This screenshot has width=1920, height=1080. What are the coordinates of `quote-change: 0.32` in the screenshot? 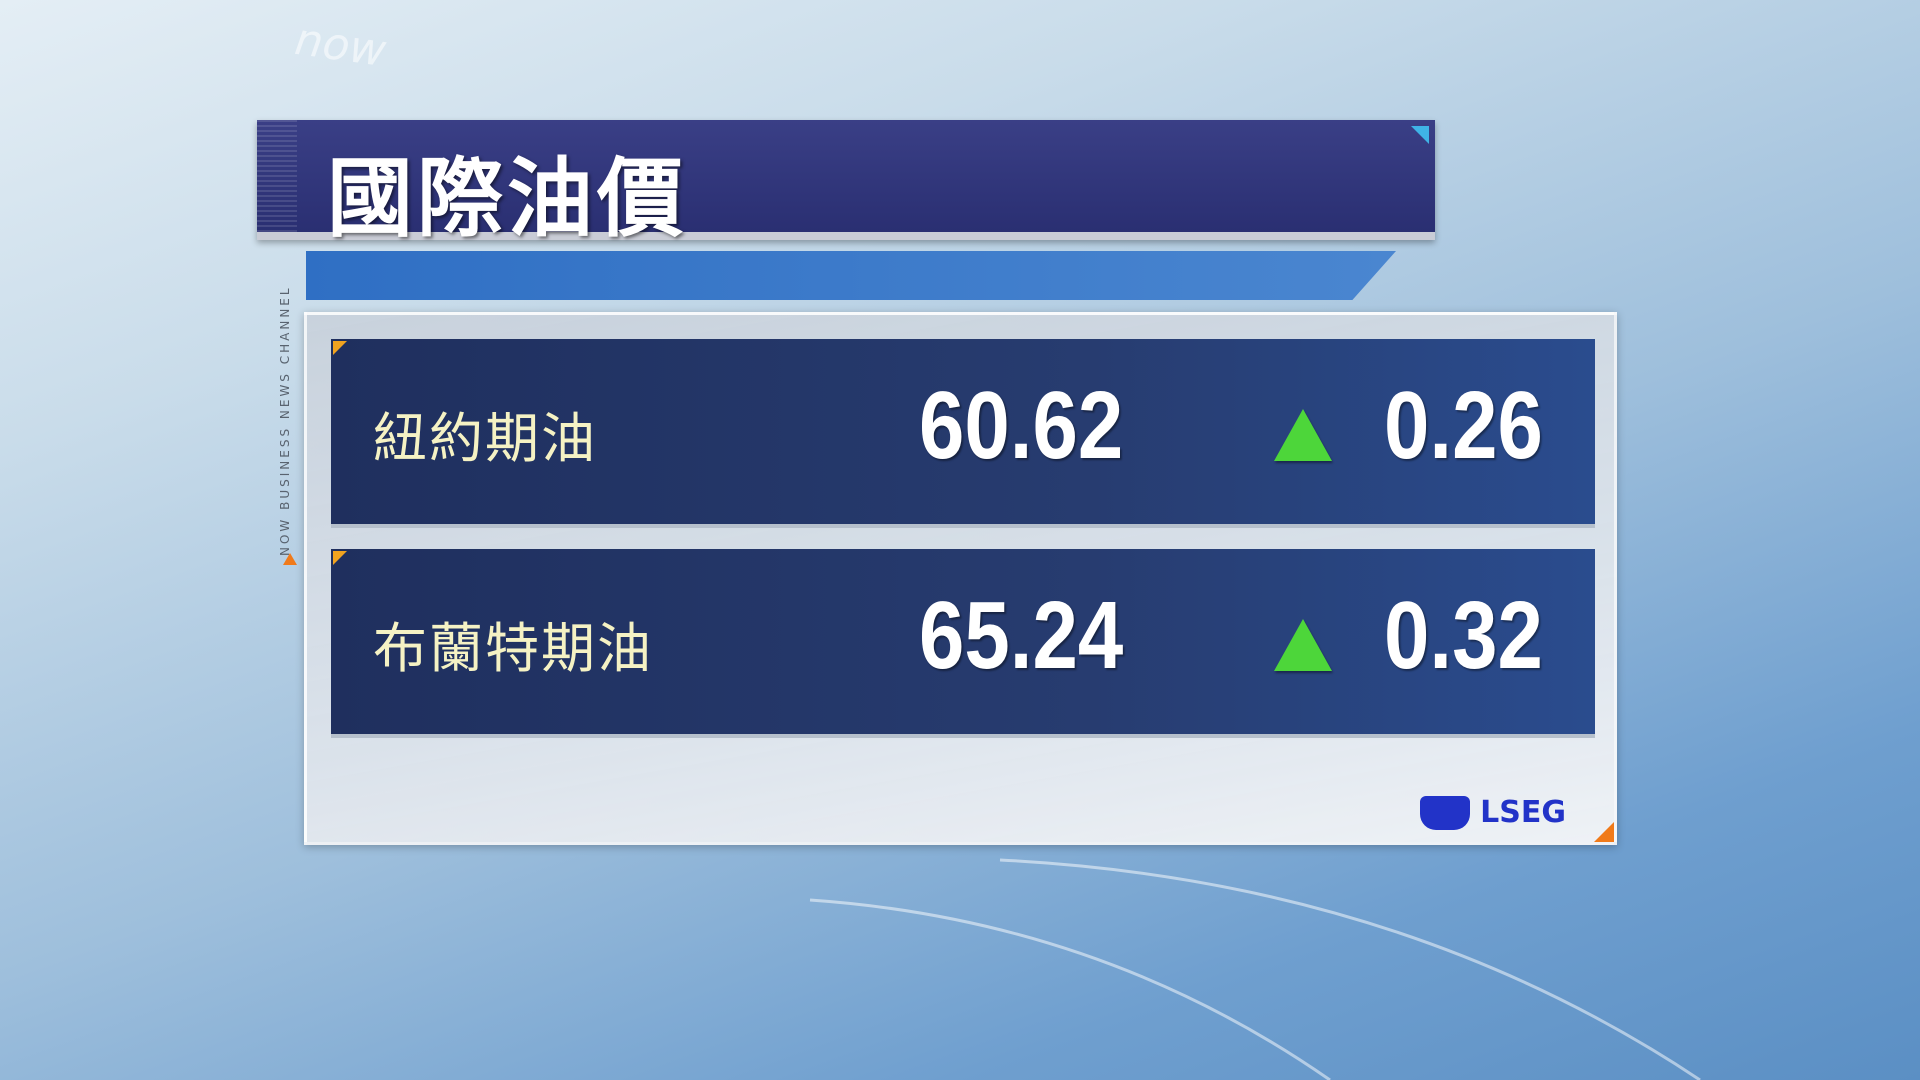 It's located at (1463, 635).